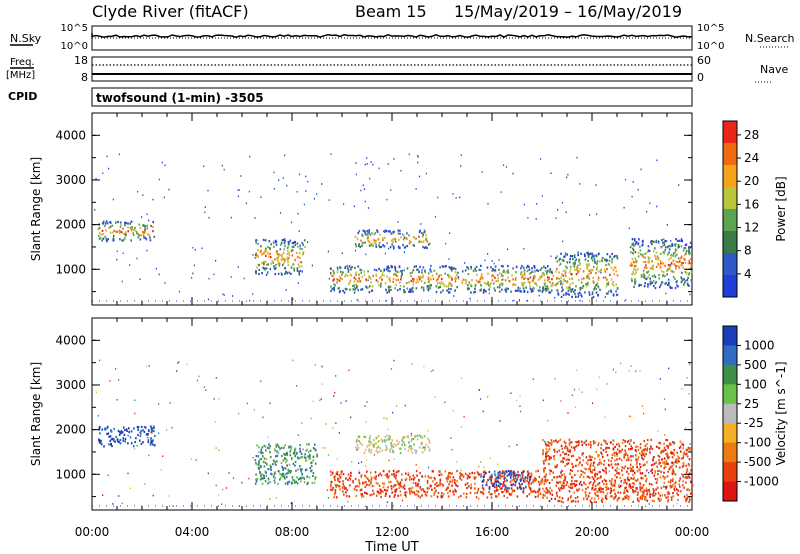  Describe the element at coordinates (730, 176) in the screenshot. I see `colorbar-swatch` at that location.